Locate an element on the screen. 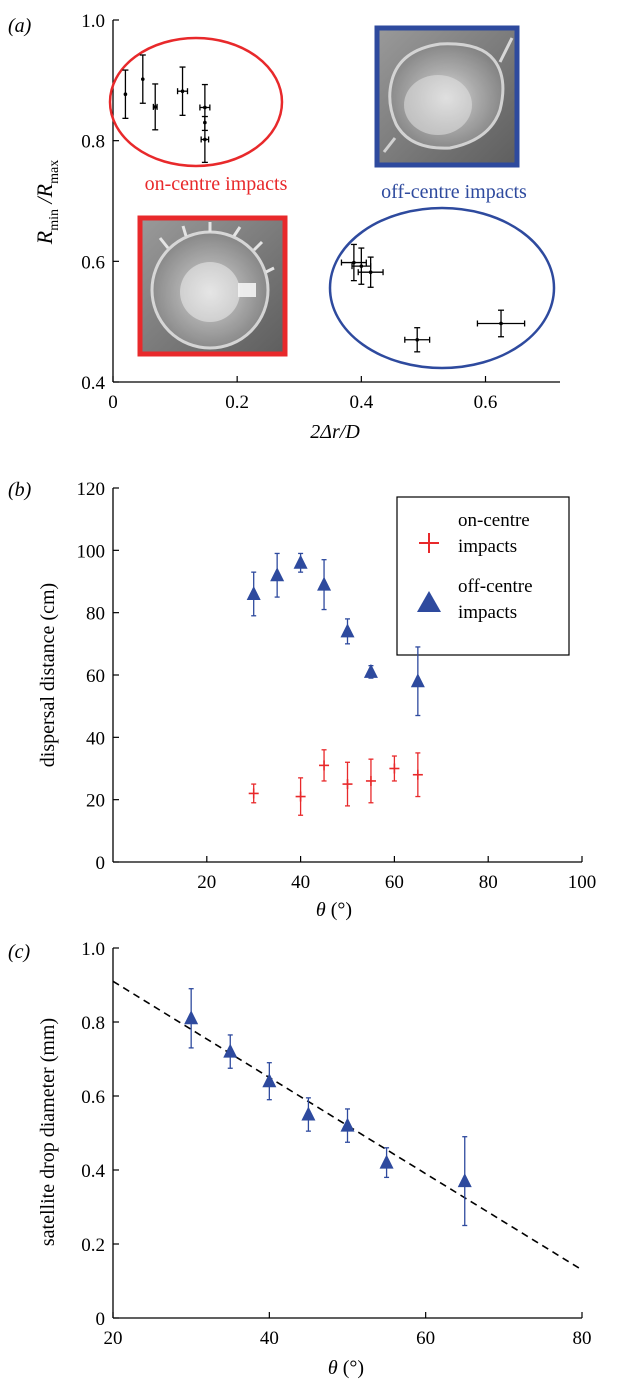 The height and width of the screenshot is (1386, 617). on-centre-annotation: on-centre impacts is located at coordinates (216, 184).